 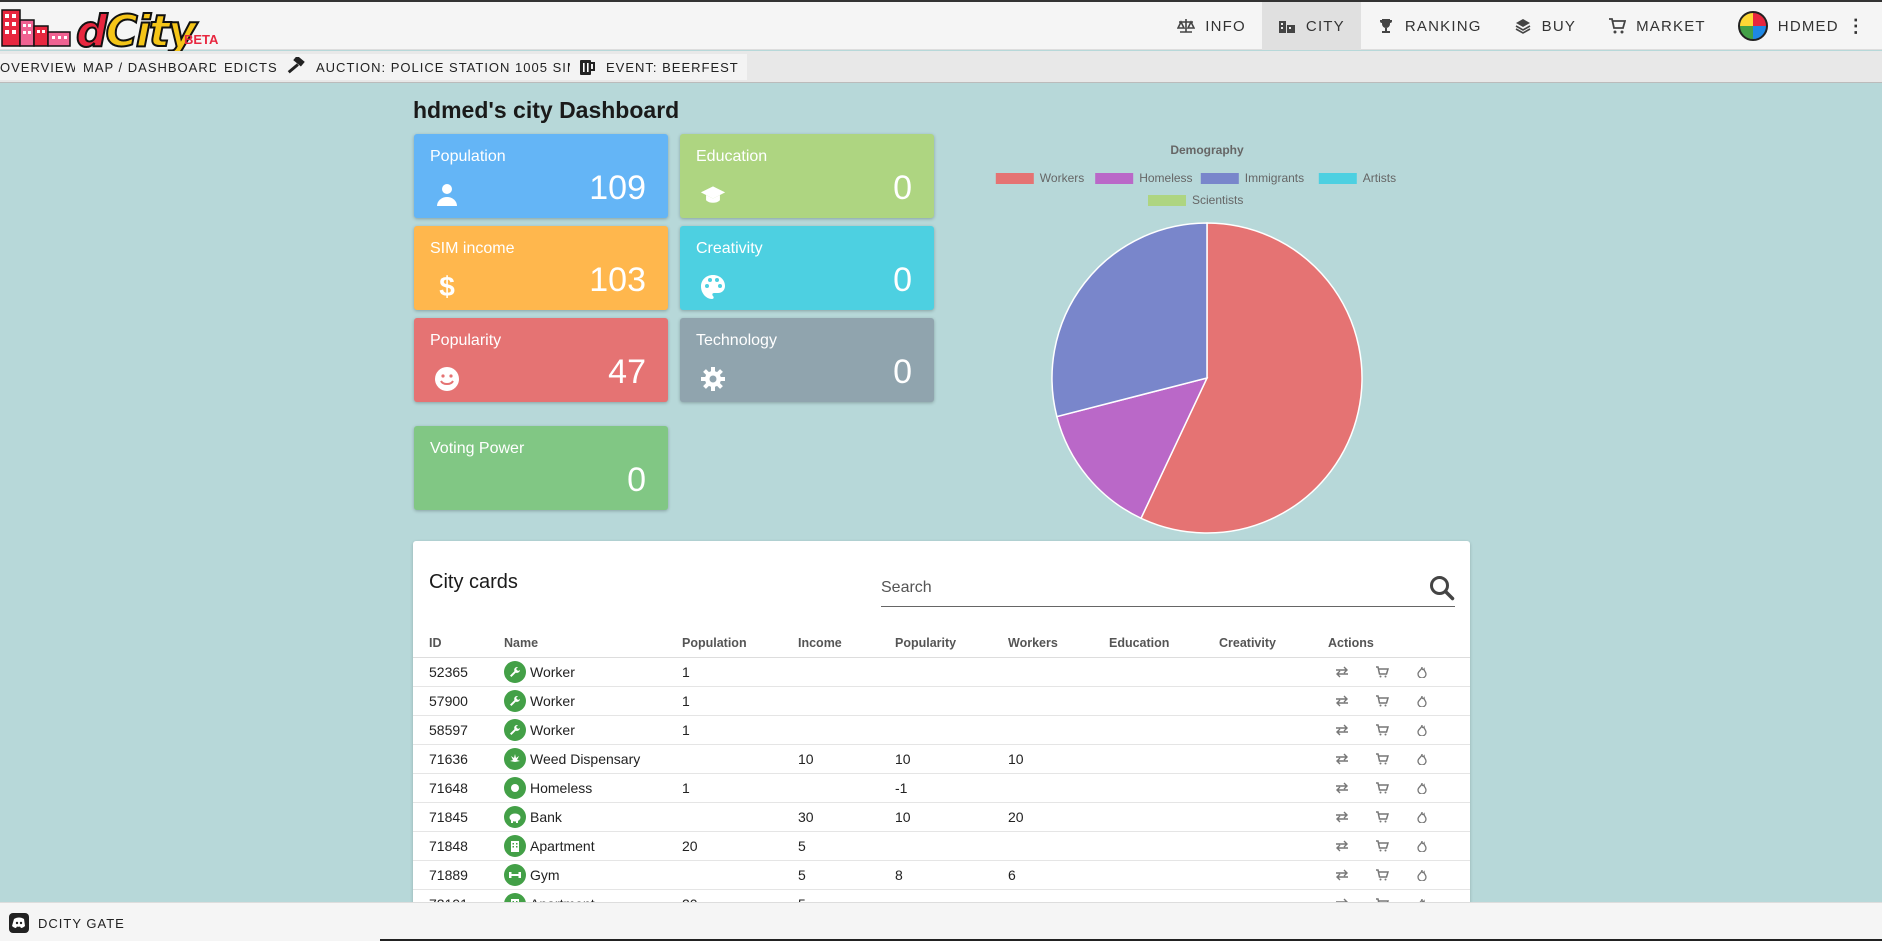 What do you see at coordinates (1311, 26) in the screenshot?
I see `nav-city: CITY` at bounding box center [1311, 26].